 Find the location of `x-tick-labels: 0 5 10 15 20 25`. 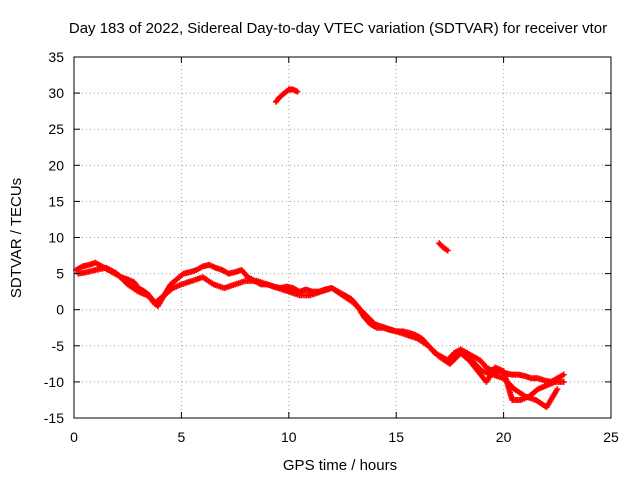

x-tick-labels: 0 5 10 15 20 25 is located at coordinates (344, 437).